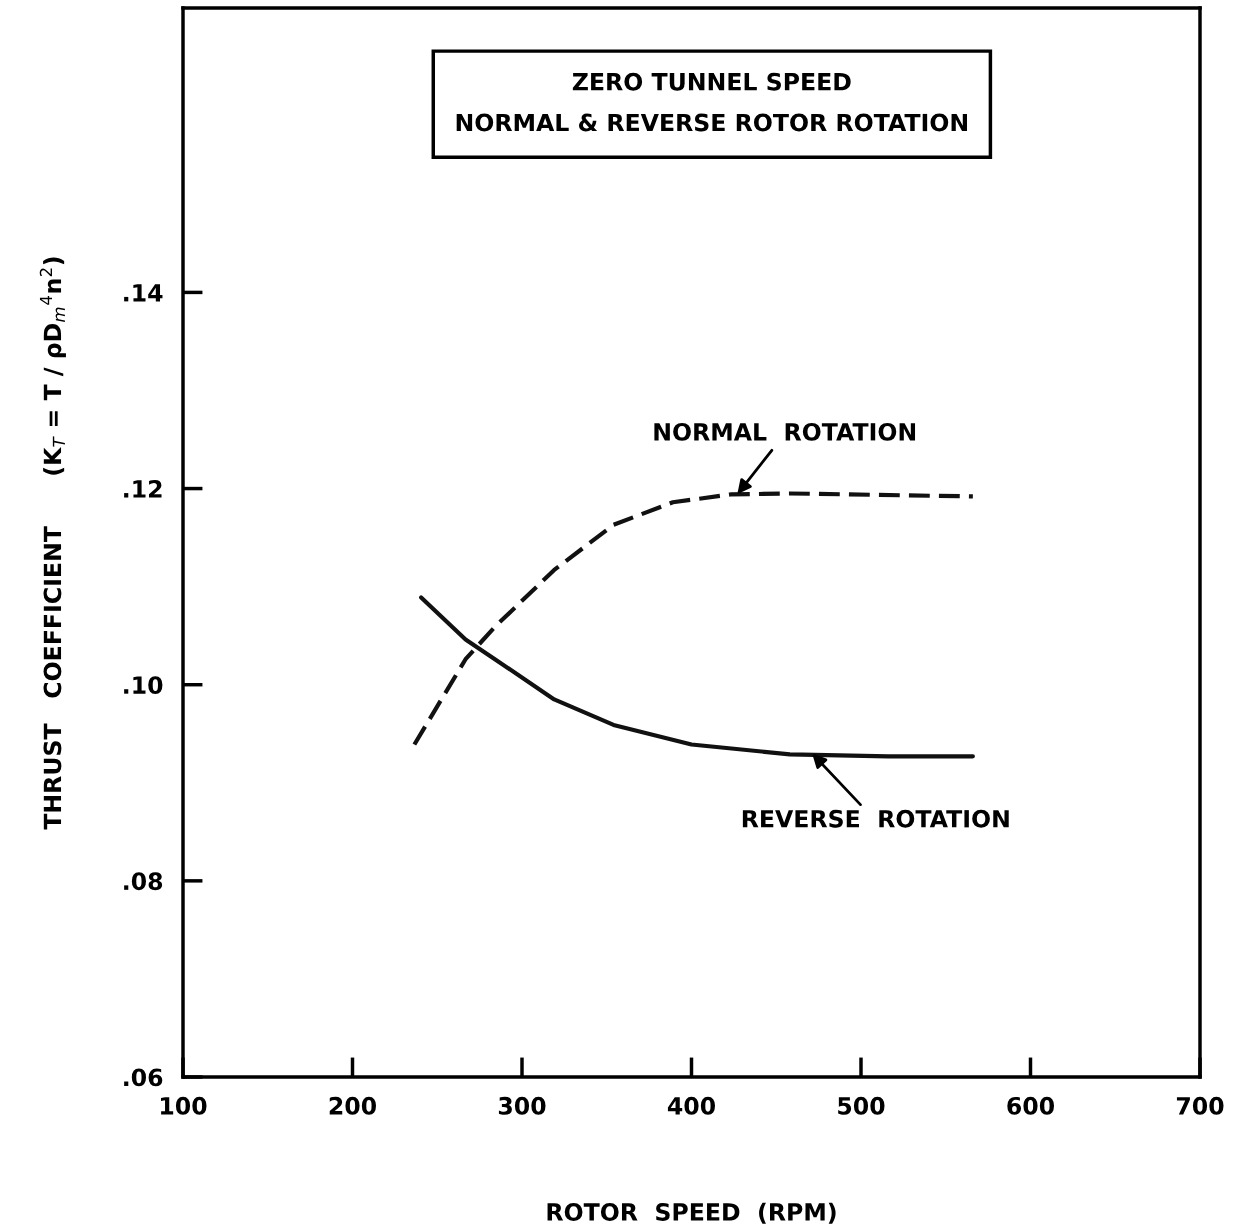 The image size is (1238, 1229). What do you see at coordinates (691, 1105) in the screenshot?
I see `x-tick-label: 400` at bounding box center [691, 1105].